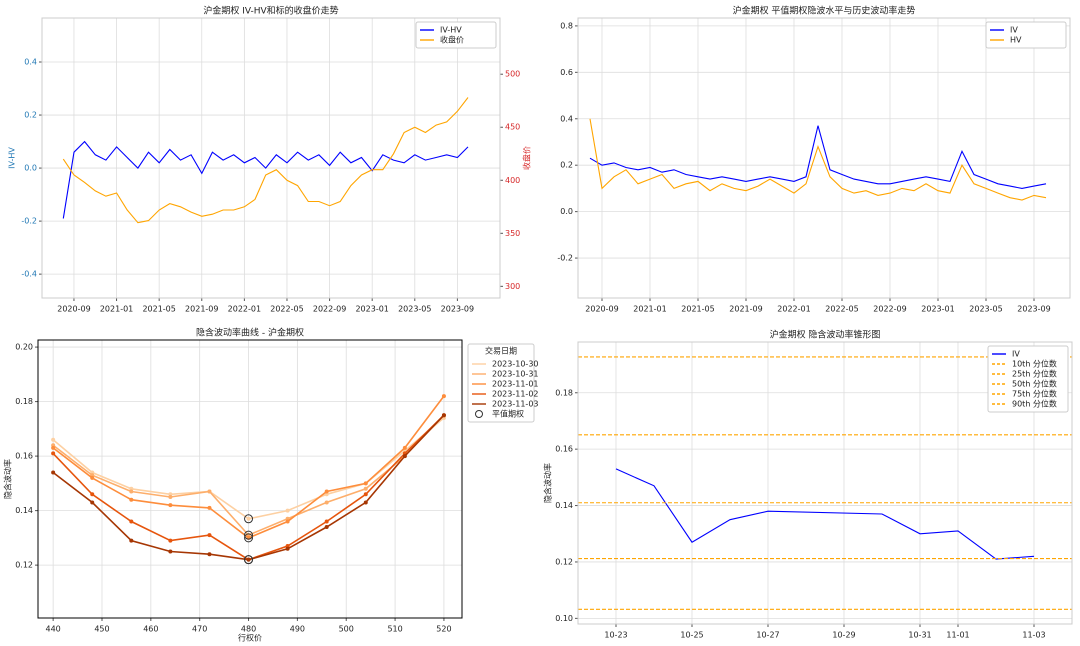  Describe the element at coordinates (248, 629) in the screenshot. I see `x-tick-label: 480` at that location.